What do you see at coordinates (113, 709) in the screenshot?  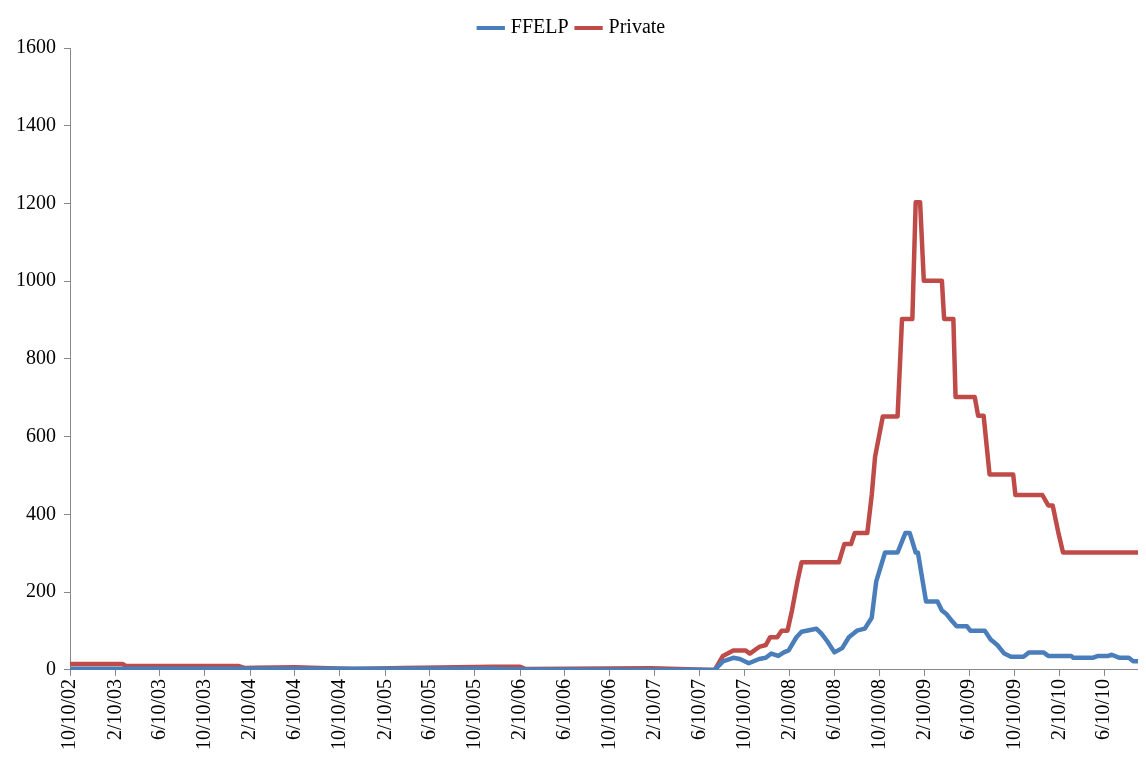 I see `x-tick-label: 2/10/03` at bounding box center [113, 709].